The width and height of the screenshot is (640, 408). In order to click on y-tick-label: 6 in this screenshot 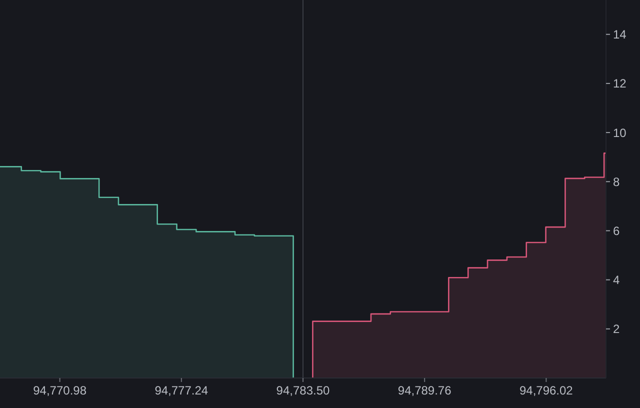, I will do `click(616, 231)`.